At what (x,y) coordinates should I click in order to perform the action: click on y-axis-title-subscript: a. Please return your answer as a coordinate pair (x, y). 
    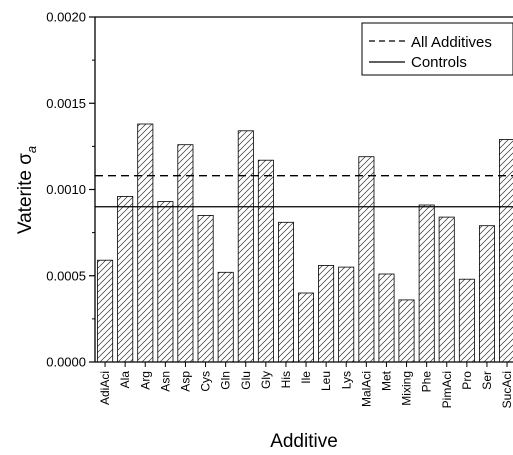
    Looking at the image, I should click on (31, 149).